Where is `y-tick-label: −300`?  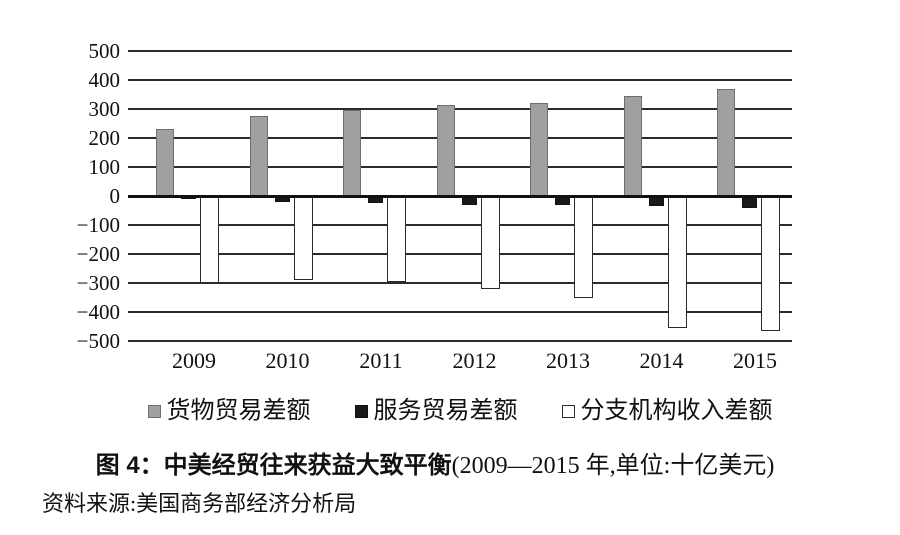
y-tick-label: −300 is located at coordinates (98, 282).